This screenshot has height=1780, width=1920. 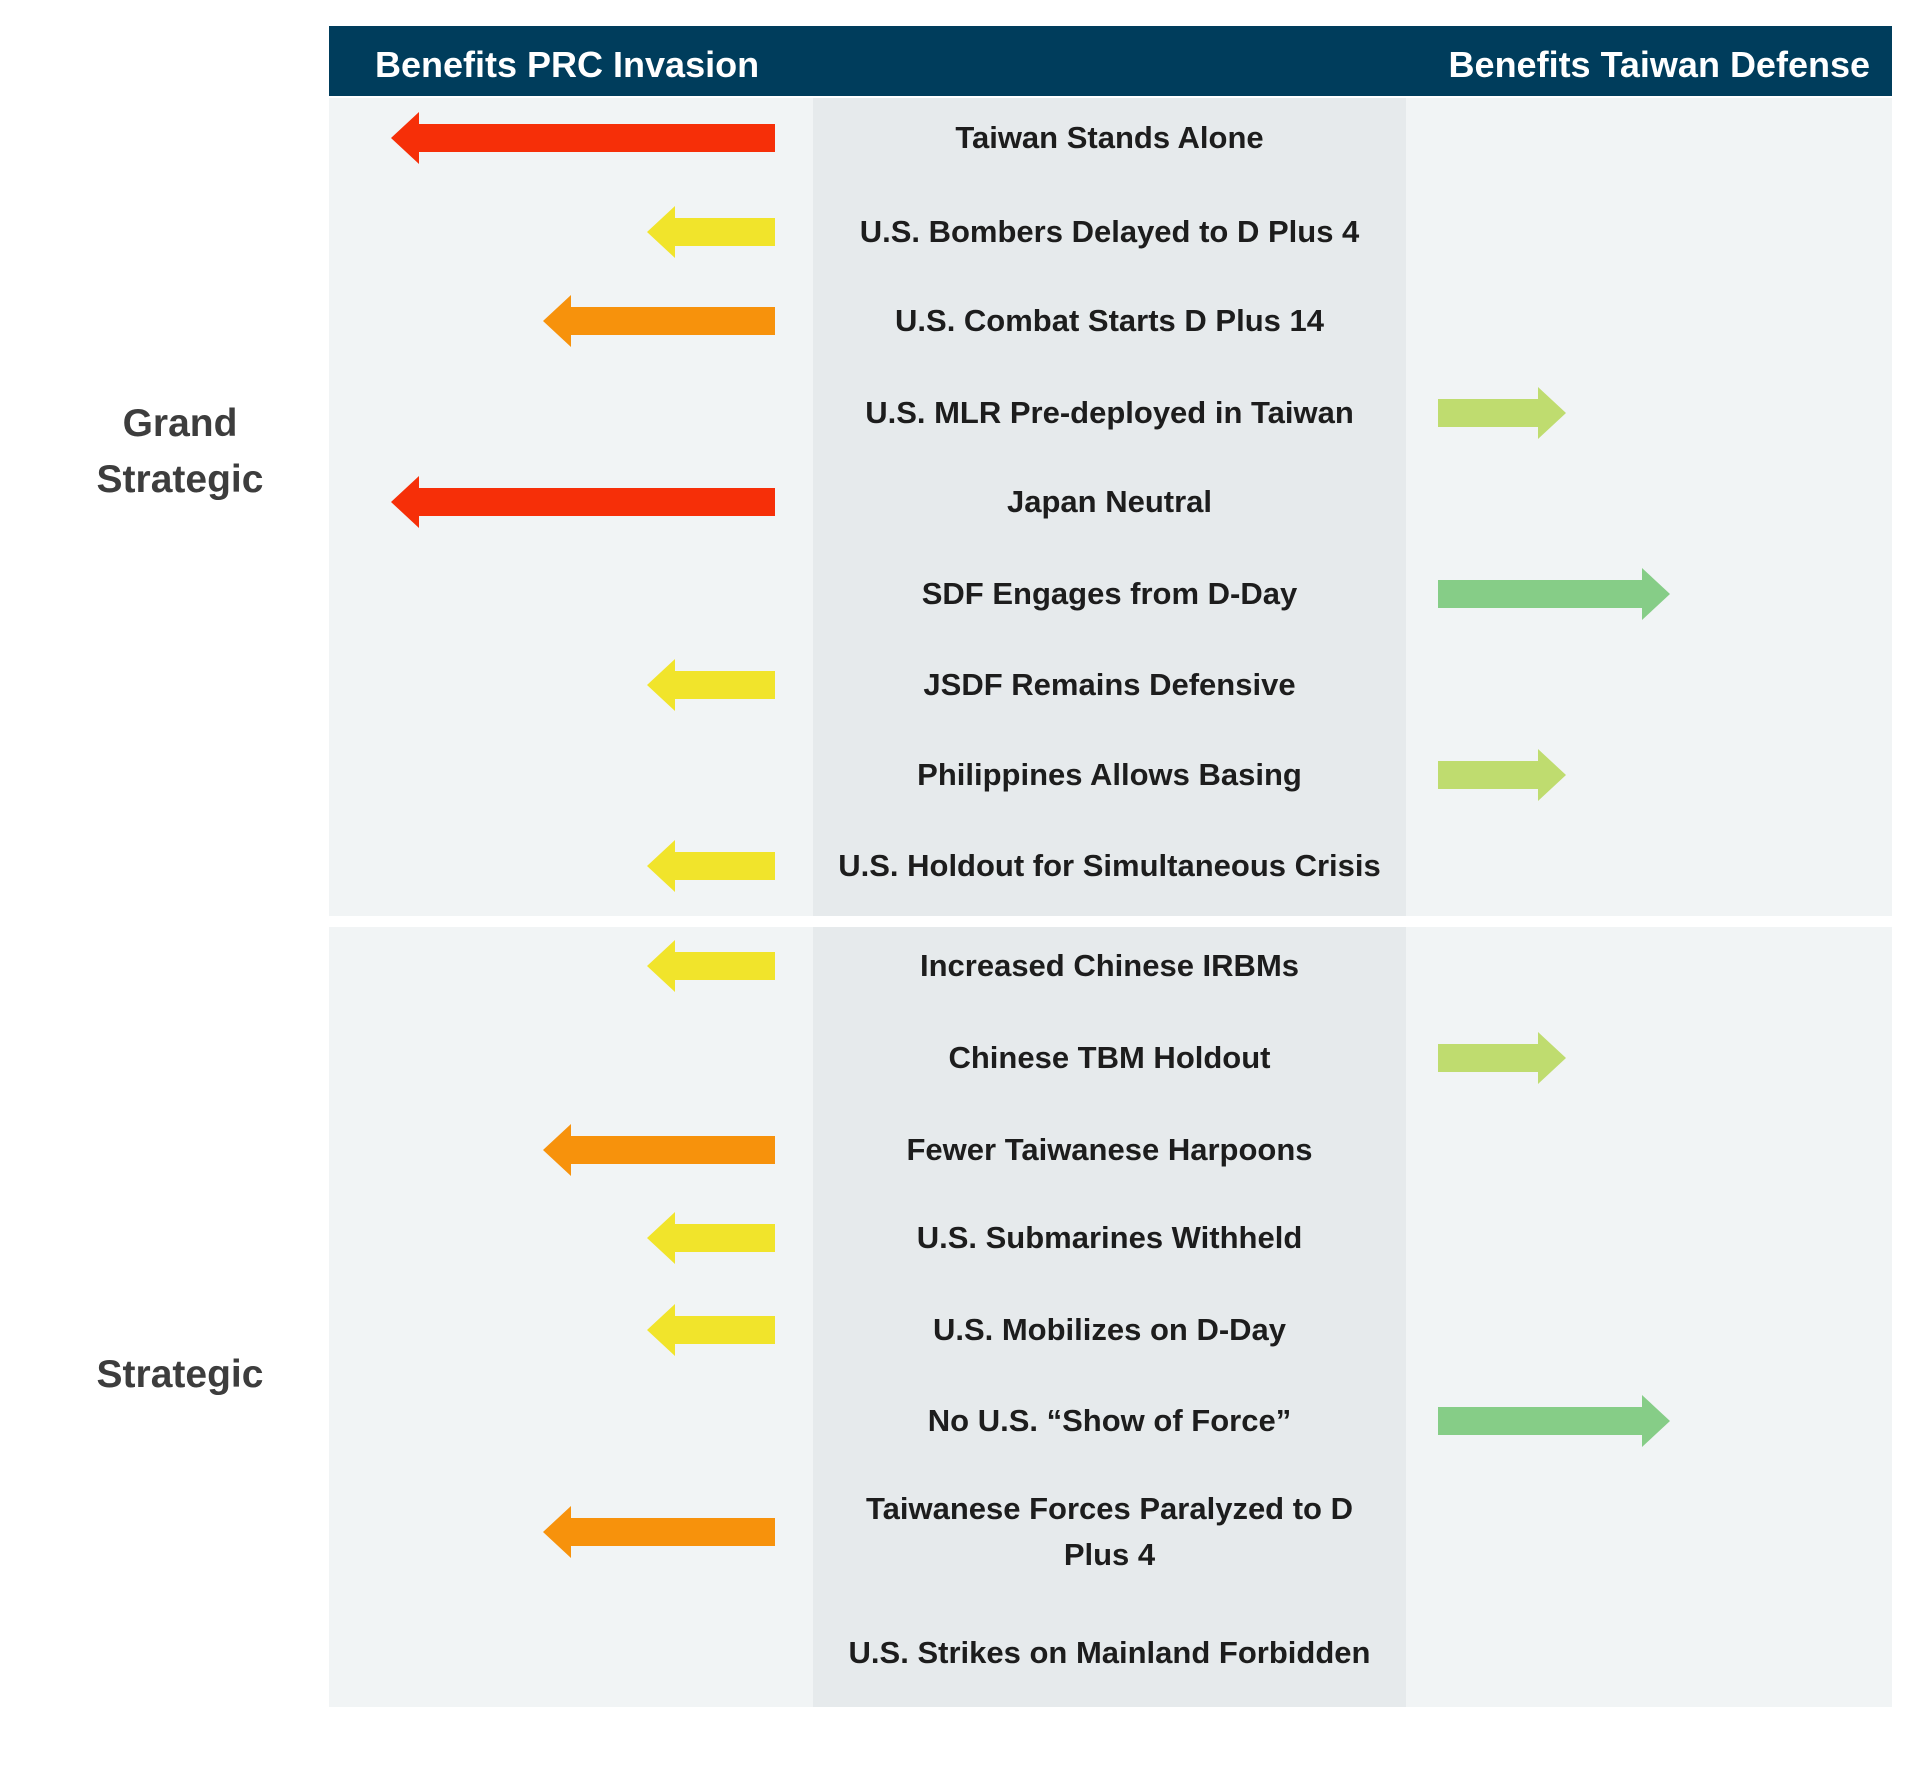 I want to click on factor-label: SDF Engages from D-Day, so click(x=1109, y=593).